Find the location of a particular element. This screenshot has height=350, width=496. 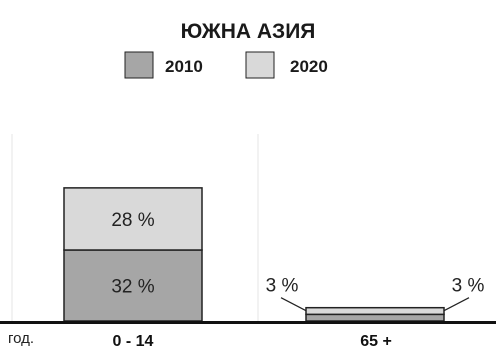

data-label-65-plus-2020: 3 % is located at coordinates (468, 286).